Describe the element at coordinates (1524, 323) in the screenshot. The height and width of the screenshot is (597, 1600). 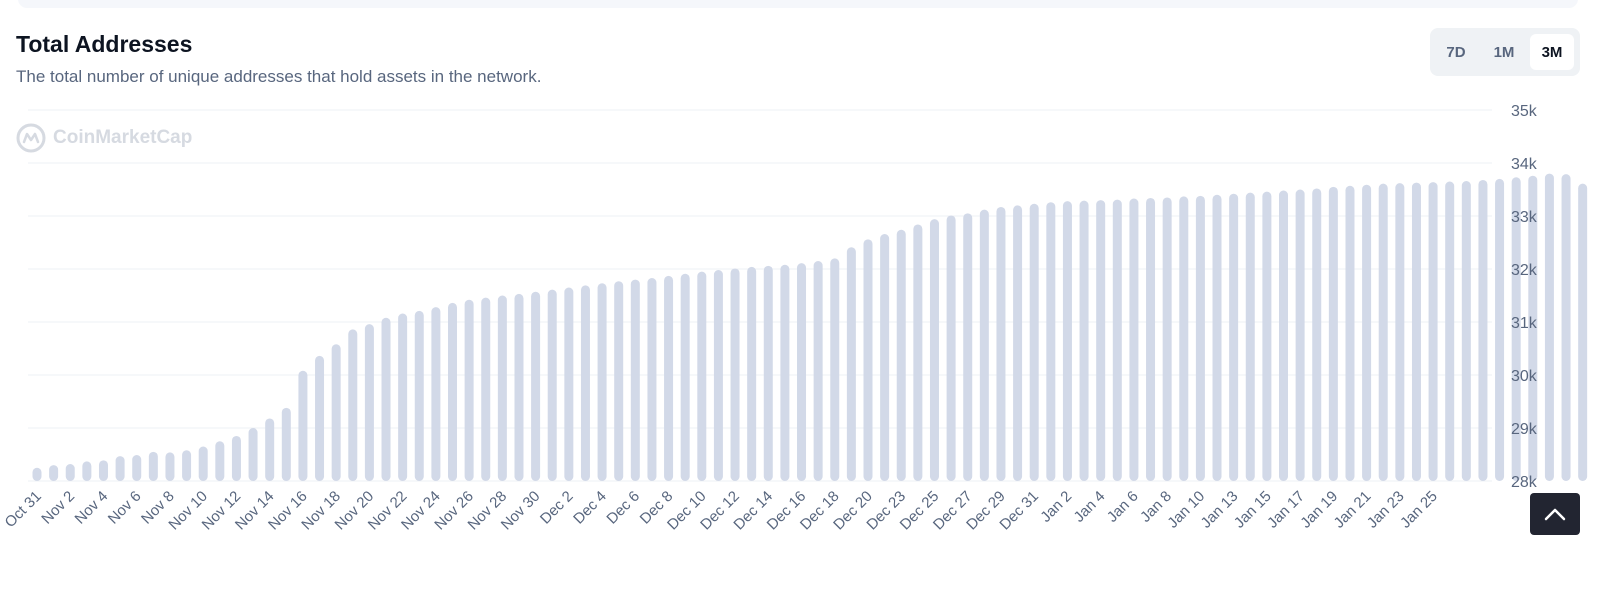
I see `y-tick-label: 31k` at that location.